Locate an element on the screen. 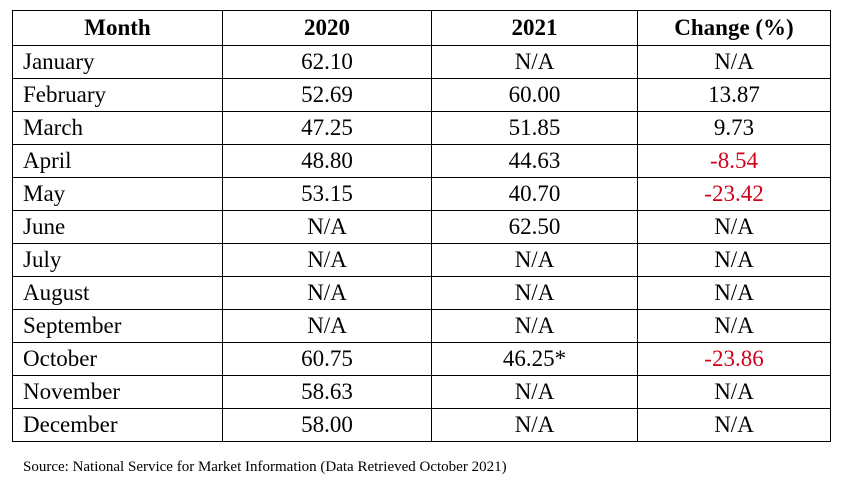  header-change: Change (%) is located at coordinates (734, 28).